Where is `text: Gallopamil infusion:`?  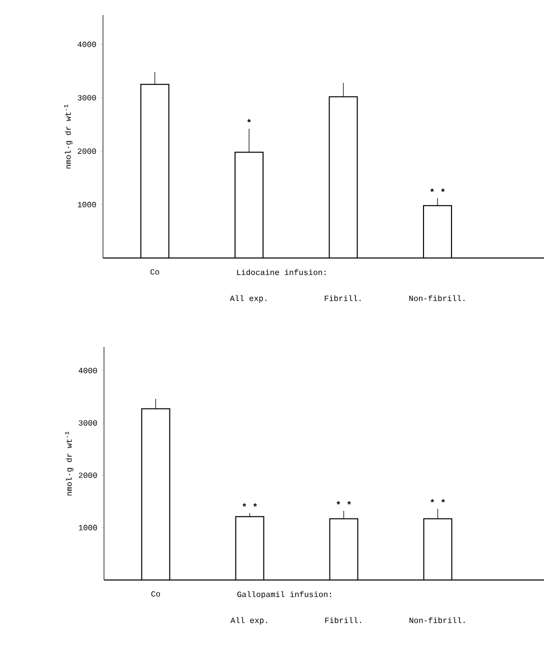 text: Gallopamil infusion: is located at coordinates (284, 595).